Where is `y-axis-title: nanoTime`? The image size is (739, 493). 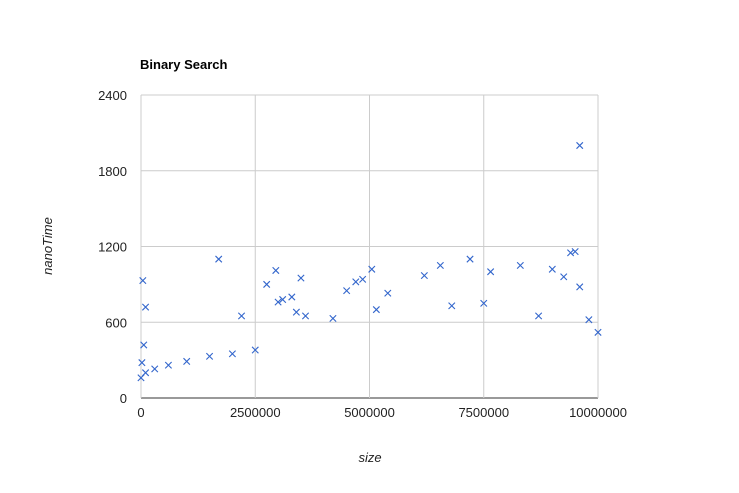
y-axis-title: nanoTime is located at coordinates (47, 246).